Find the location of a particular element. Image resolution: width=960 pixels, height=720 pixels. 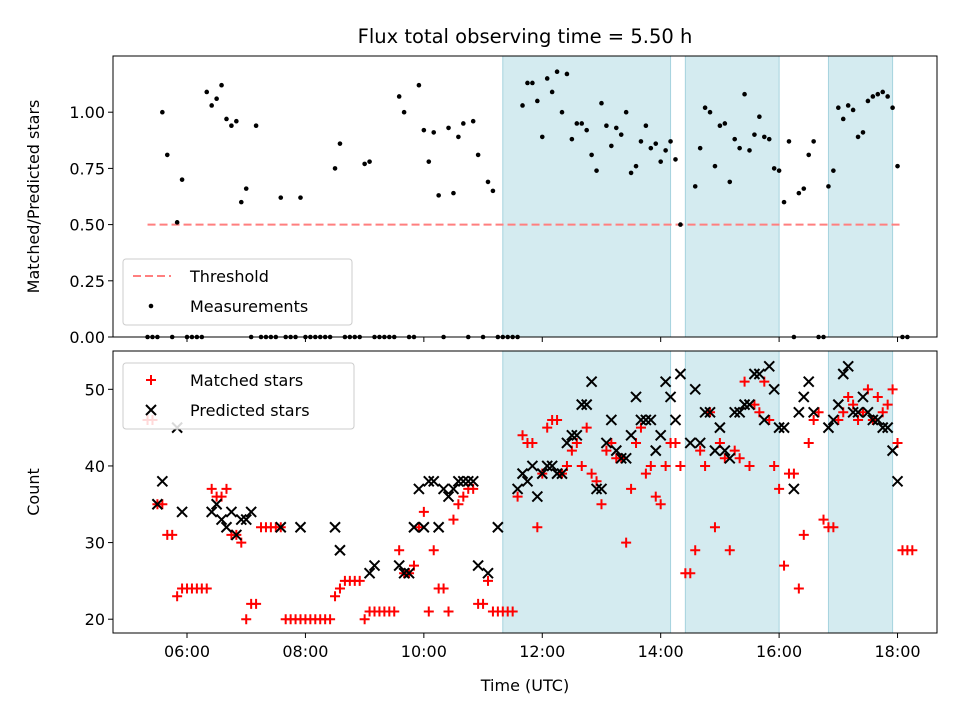

top-legend: Threshold Measurements is located at coordinates (237, 292).